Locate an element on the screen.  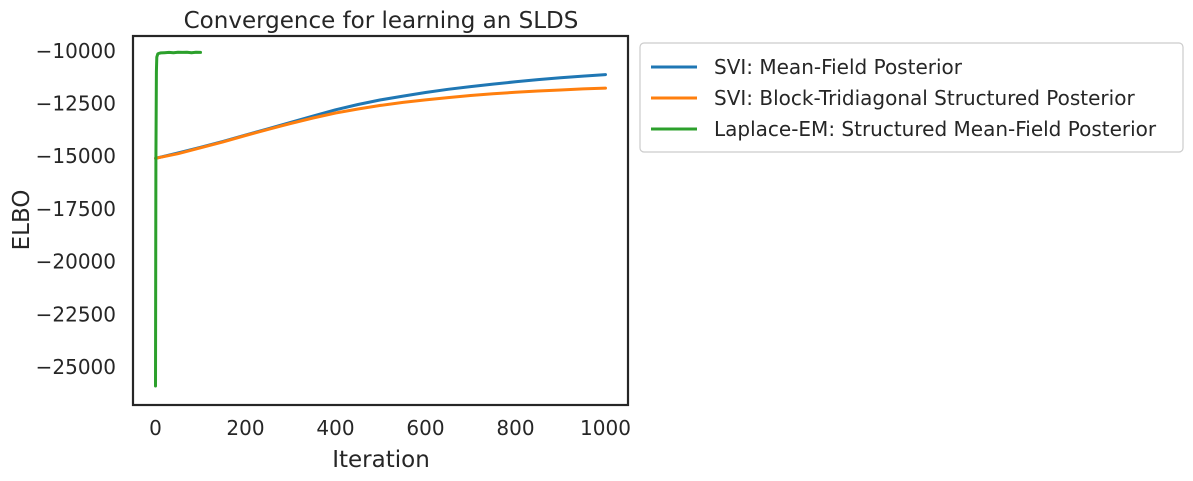
x-tick-label: 0 is located at coordinates (155, 428).